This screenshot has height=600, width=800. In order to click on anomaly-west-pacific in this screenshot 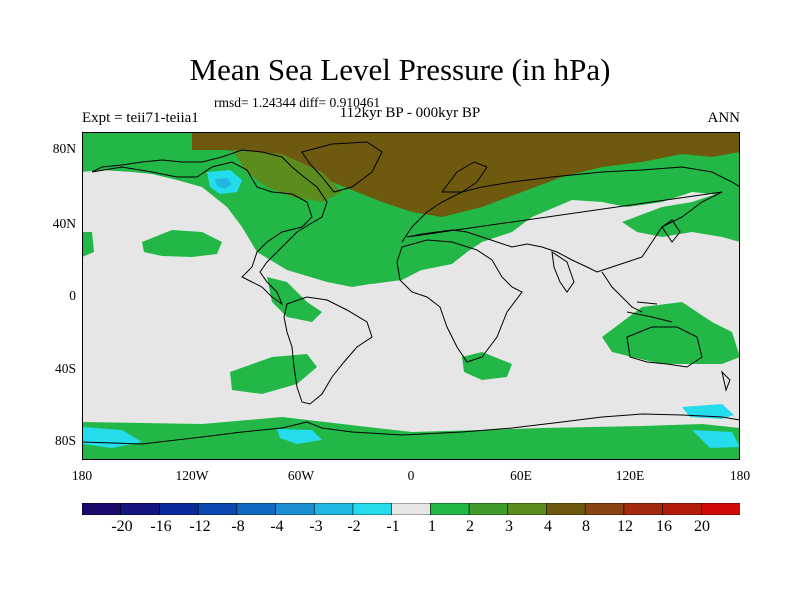, I will do `click(681, 214)`.